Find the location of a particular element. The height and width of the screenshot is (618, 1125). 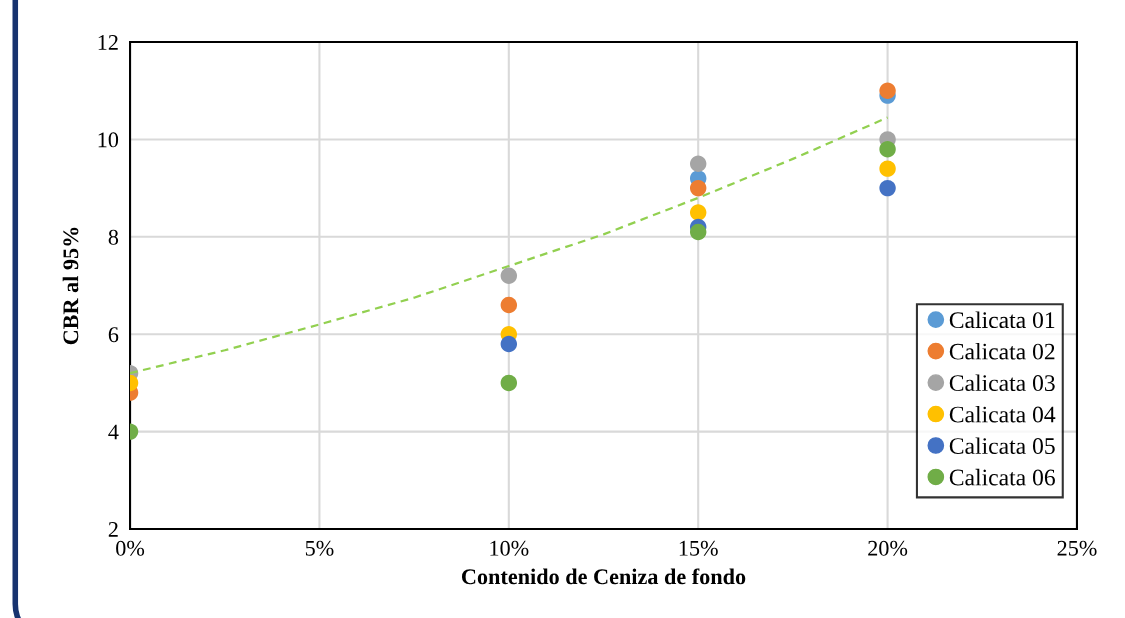

legend-label: Calicata 03 is located at coordinates (1002, 383).